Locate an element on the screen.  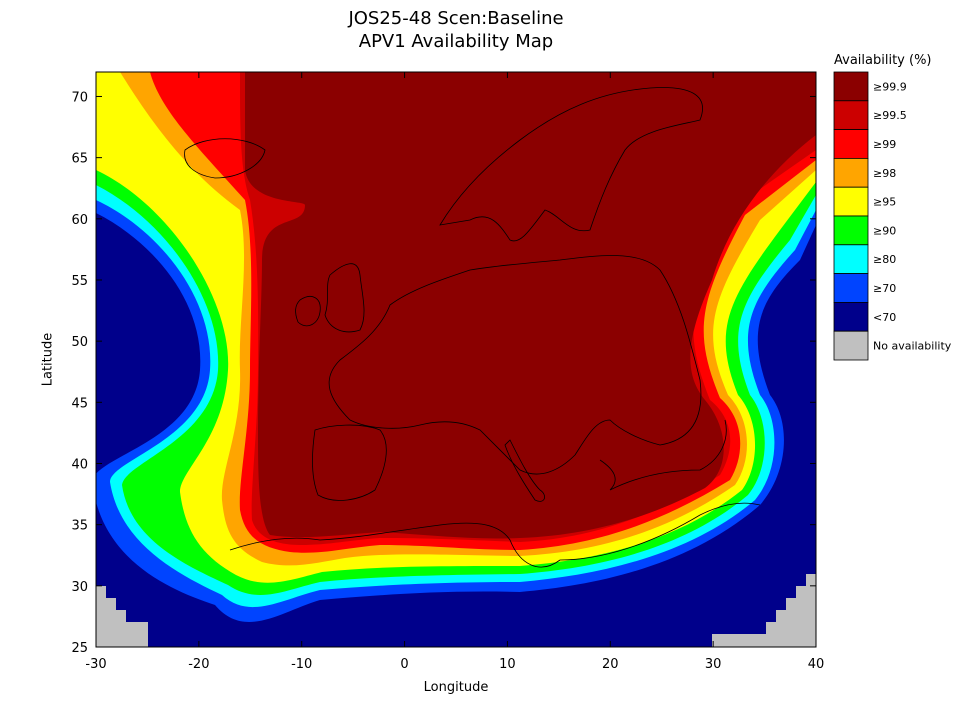
legend-label: ≥99 is located at coordinates (884, 144).